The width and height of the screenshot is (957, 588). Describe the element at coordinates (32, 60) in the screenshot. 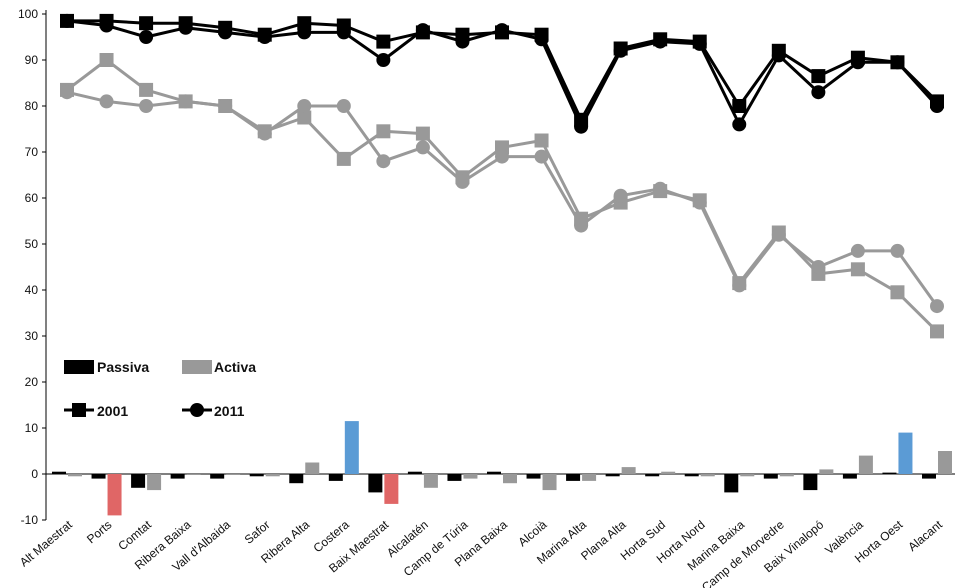

I see `y-tick-label: 90` at that location.